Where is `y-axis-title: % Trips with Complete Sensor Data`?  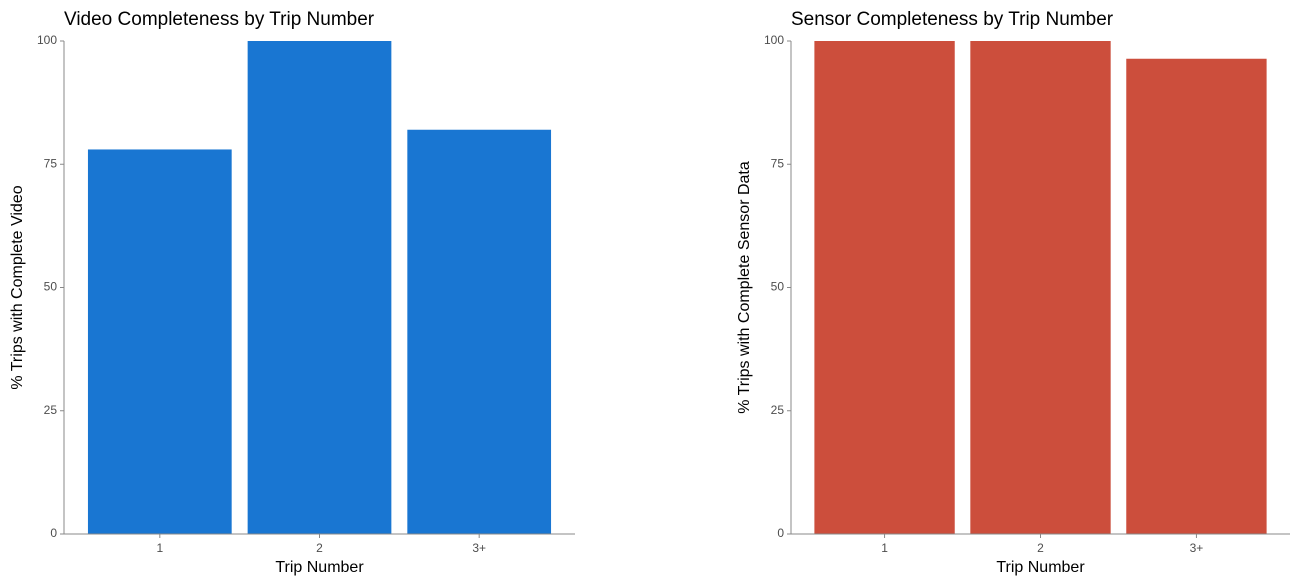
y-axis-title: % Trips with Complete Sensor Data is located at coordinates (744, 287).